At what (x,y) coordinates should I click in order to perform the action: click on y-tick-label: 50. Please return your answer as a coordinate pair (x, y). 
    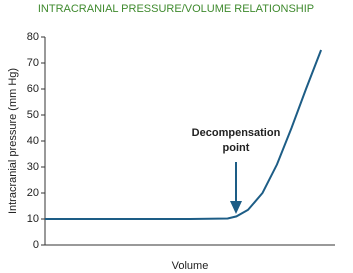
    Looking at the image, I should click on (33, 115).